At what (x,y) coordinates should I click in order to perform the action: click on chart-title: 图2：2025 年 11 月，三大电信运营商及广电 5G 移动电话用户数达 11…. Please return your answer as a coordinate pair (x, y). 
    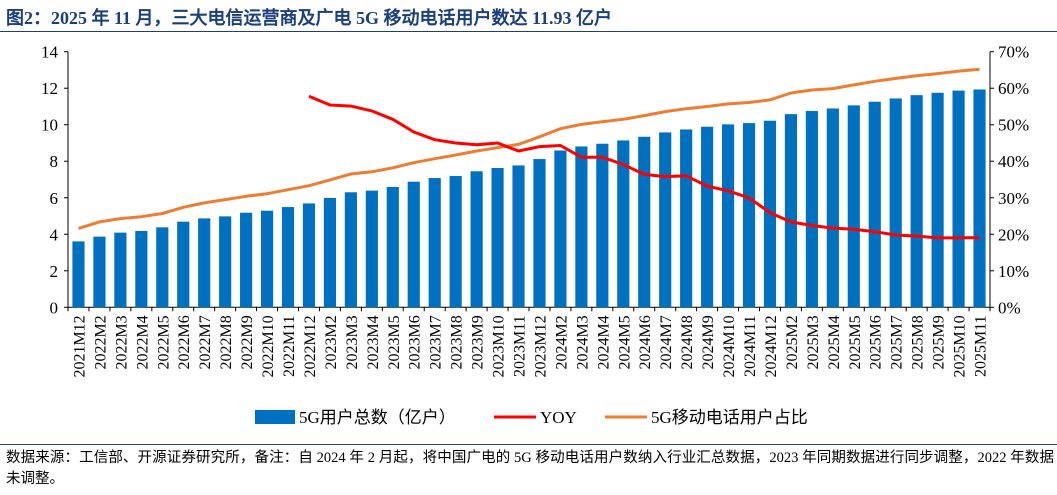
    Looking at the image, I should click on (309, 18).